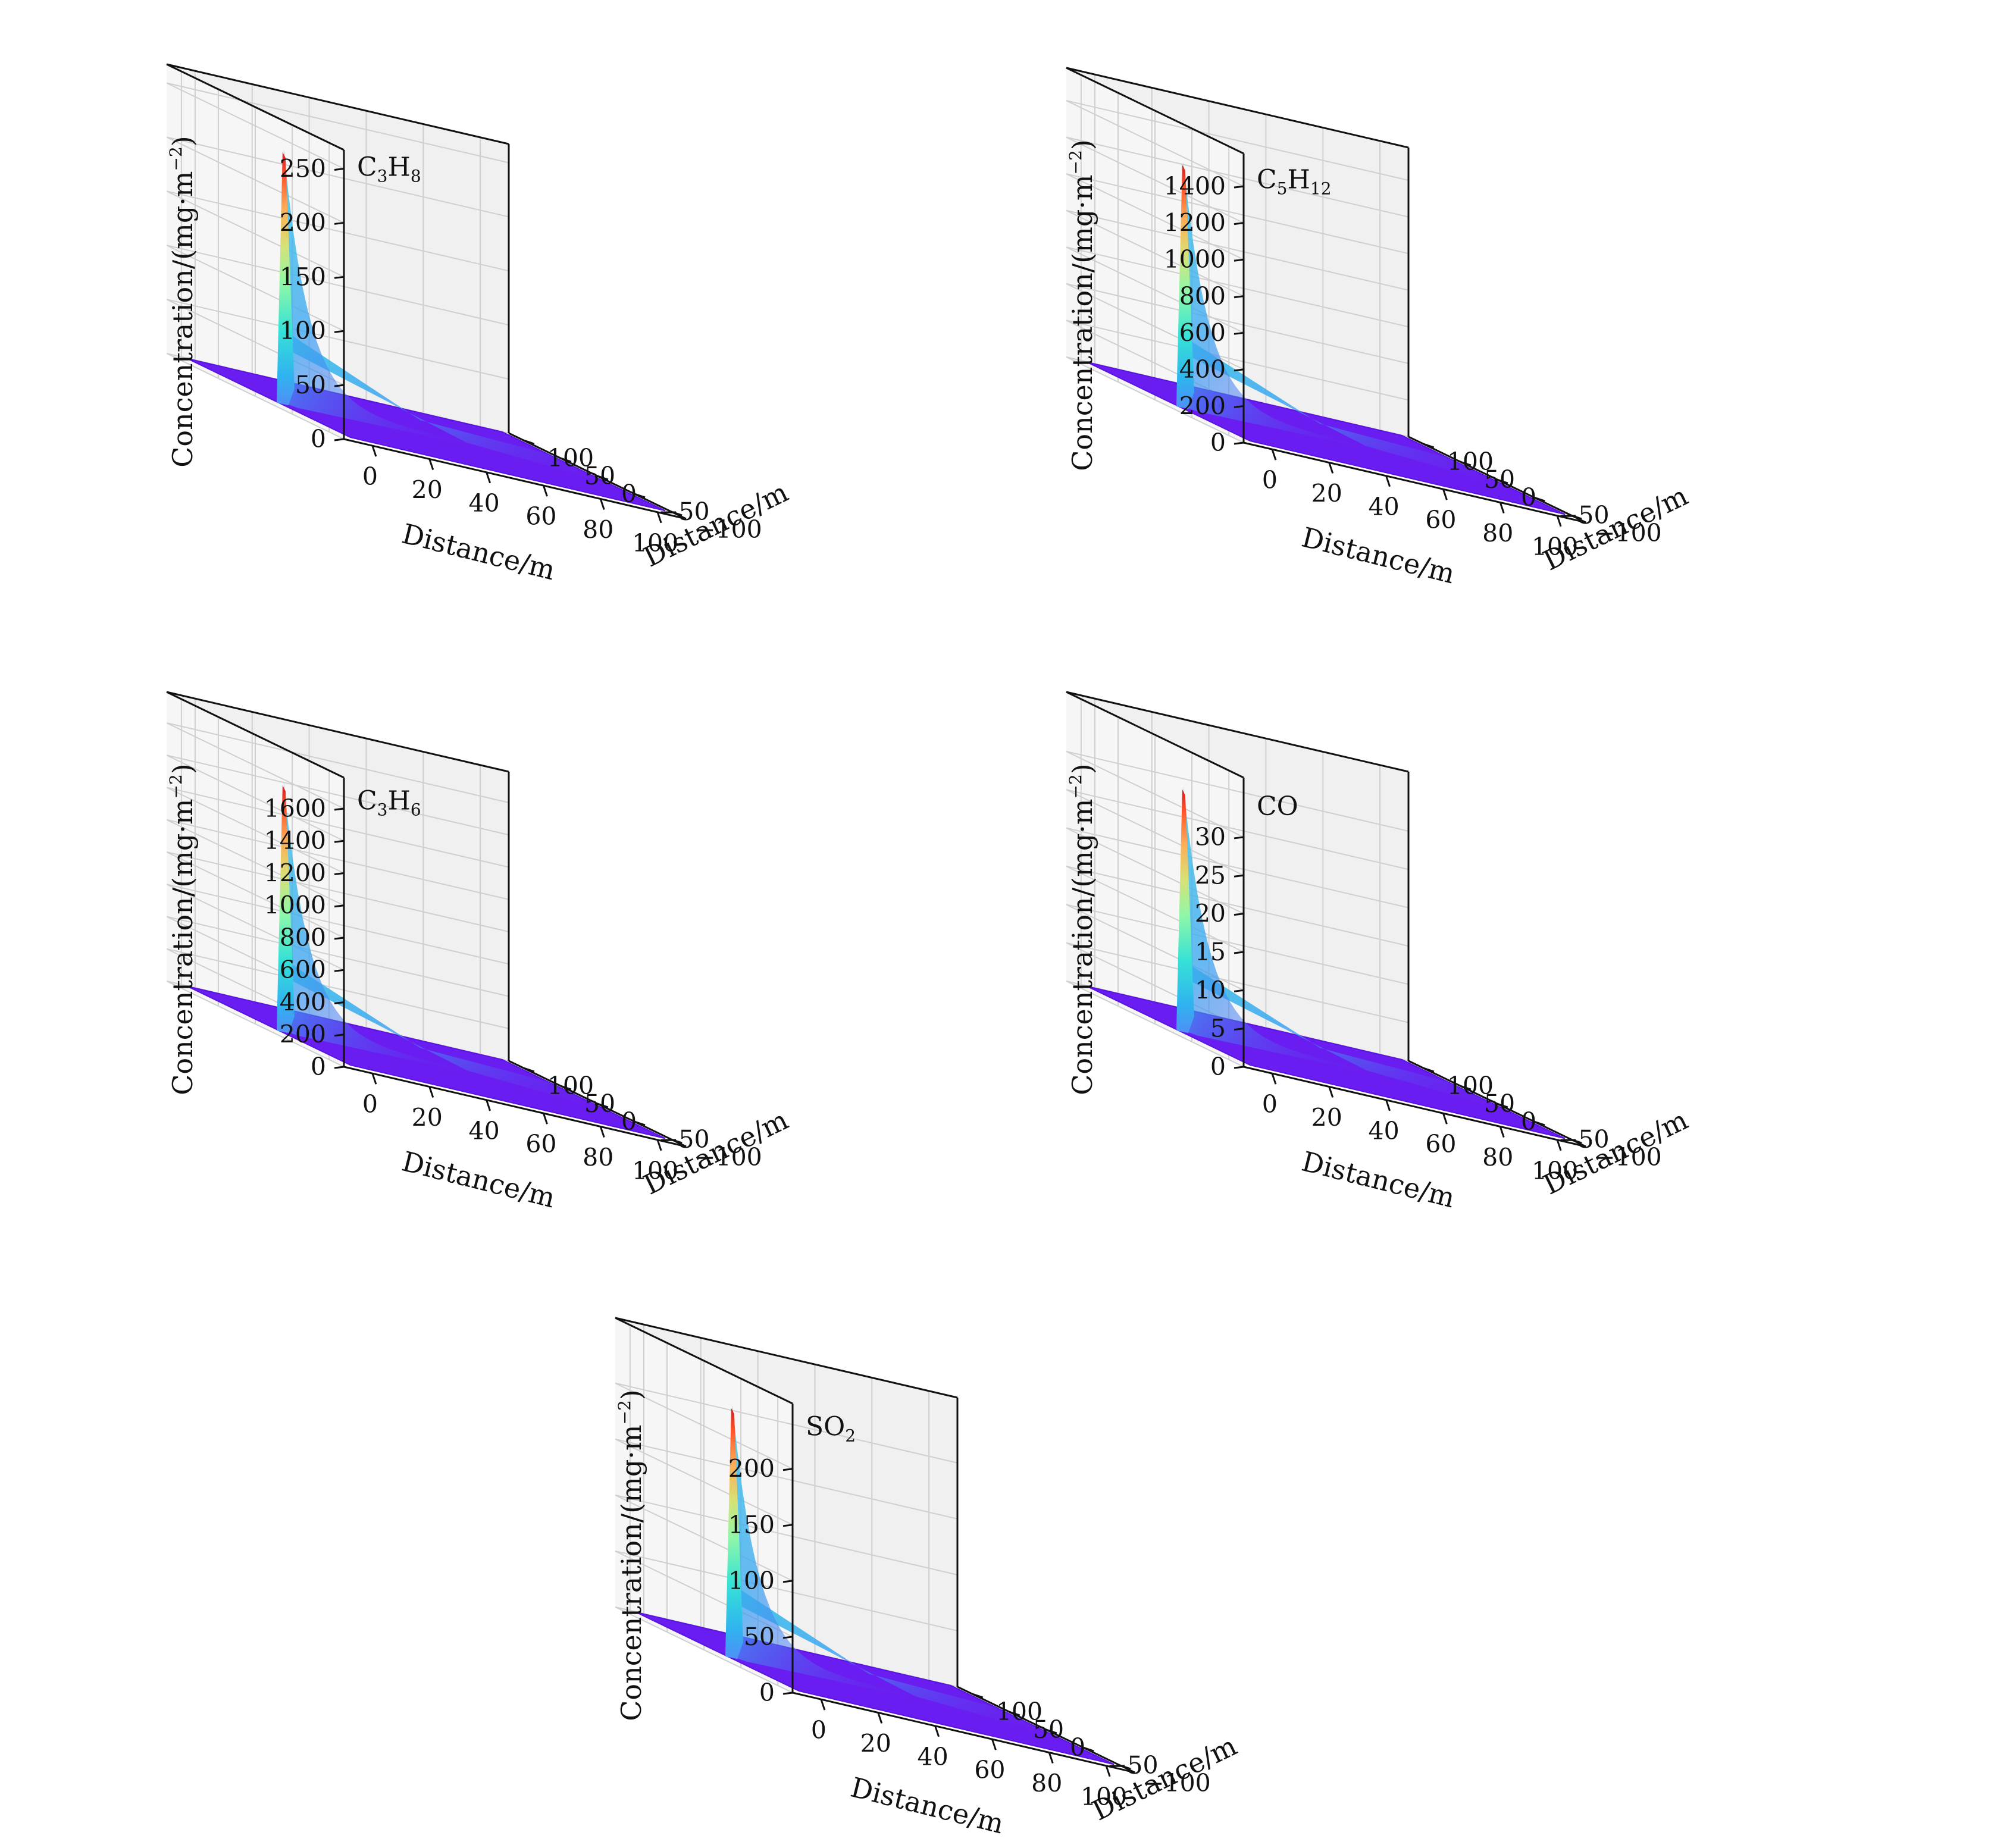 The image size is (1991, 1848). I want to click on z-tick-label: 1000, so click(295, 905).